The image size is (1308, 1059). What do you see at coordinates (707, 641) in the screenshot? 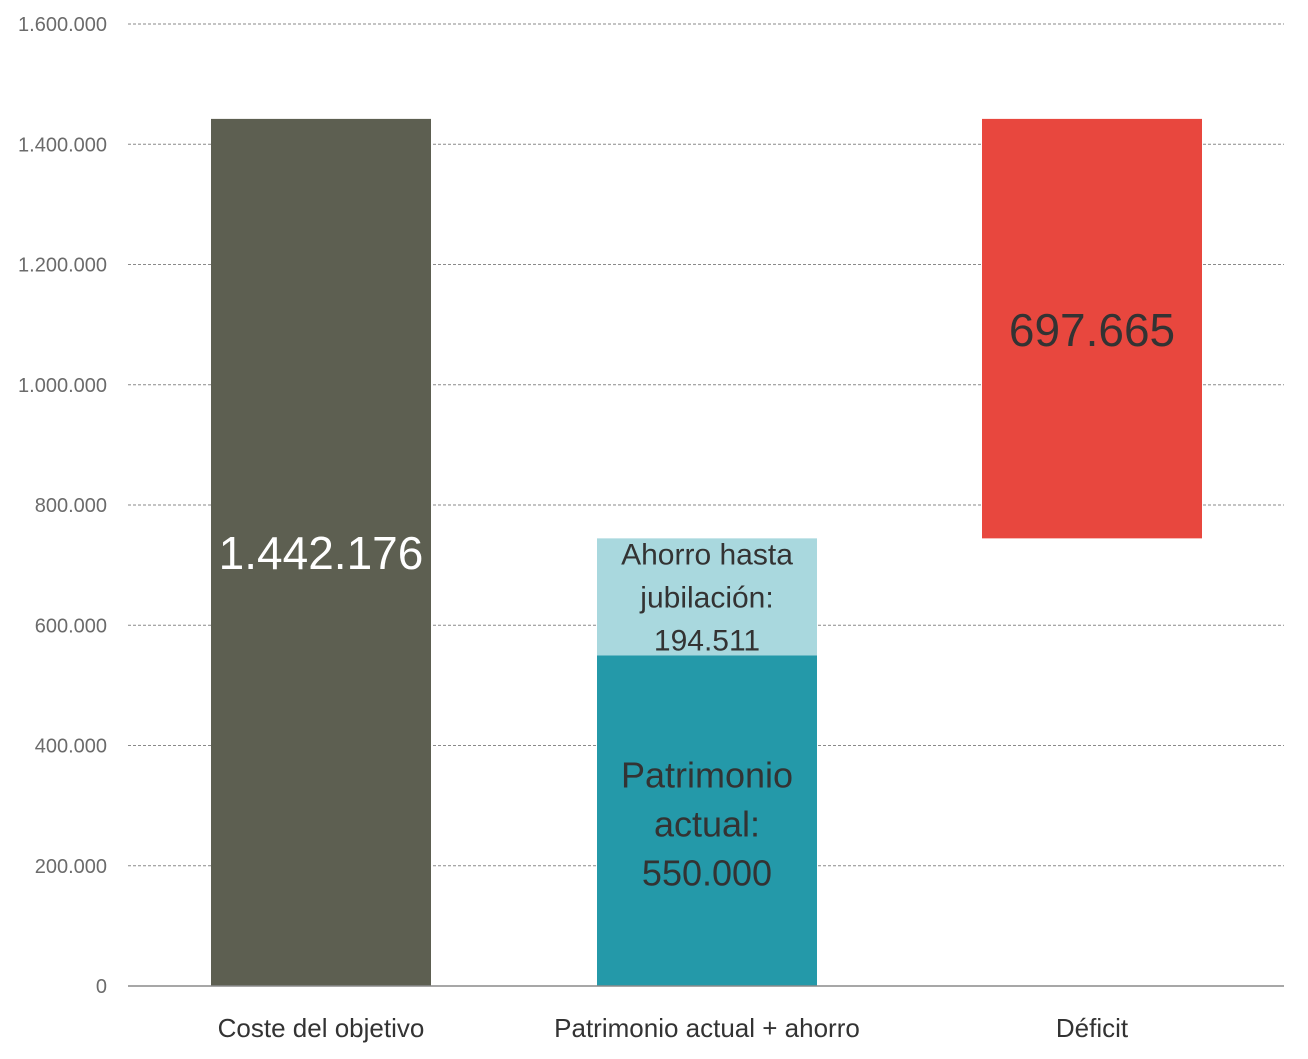
I see `bar-data-label: 194.511` at bounding box center [707, 641].